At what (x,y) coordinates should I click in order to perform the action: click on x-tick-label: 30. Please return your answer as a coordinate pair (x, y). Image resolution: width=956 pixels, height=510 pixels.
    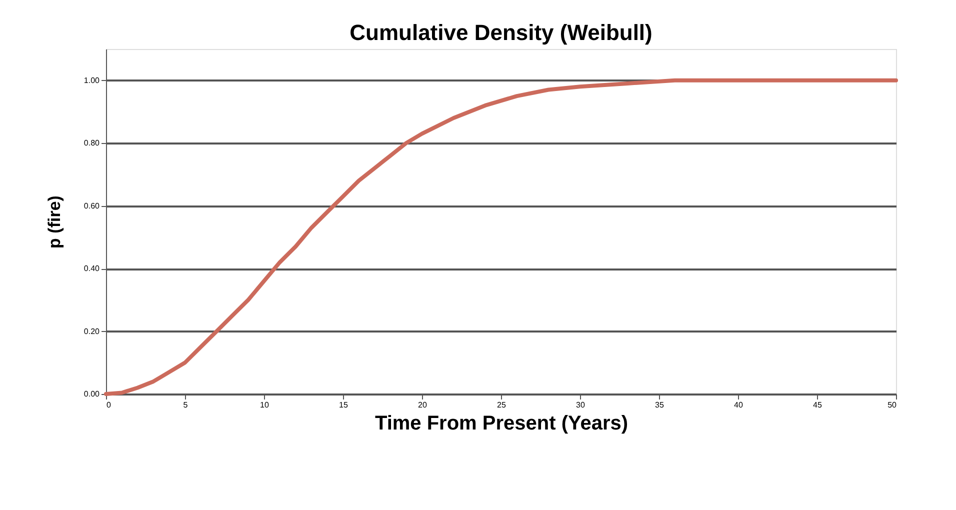
    Looking at the image, I should click on (581, 405).